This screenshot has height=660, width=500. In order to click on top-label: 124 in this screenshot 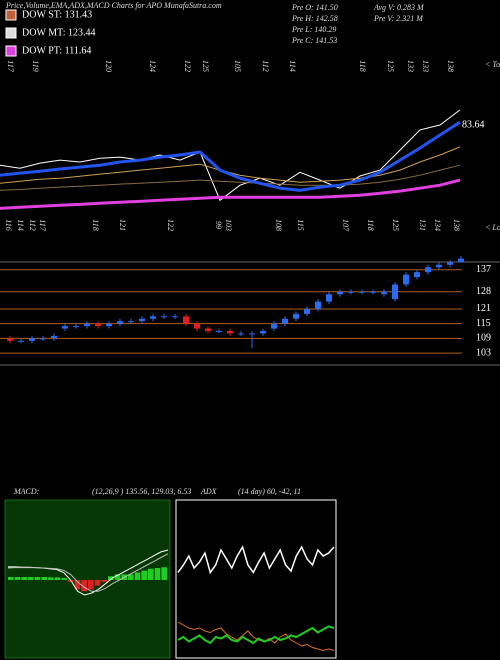, I will do `click(152, 66)`.